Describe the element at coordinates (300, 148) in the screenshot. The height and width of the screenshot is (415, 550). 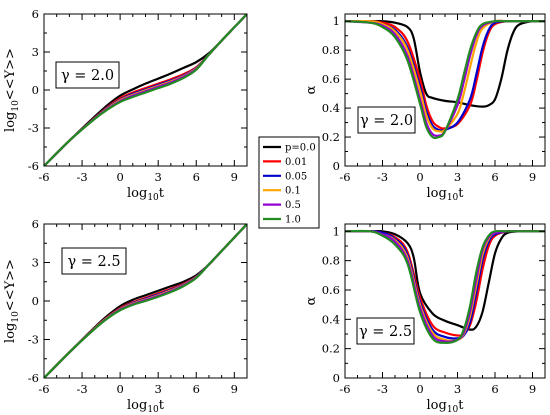
I see `legend-label: p=0.0` at that location.